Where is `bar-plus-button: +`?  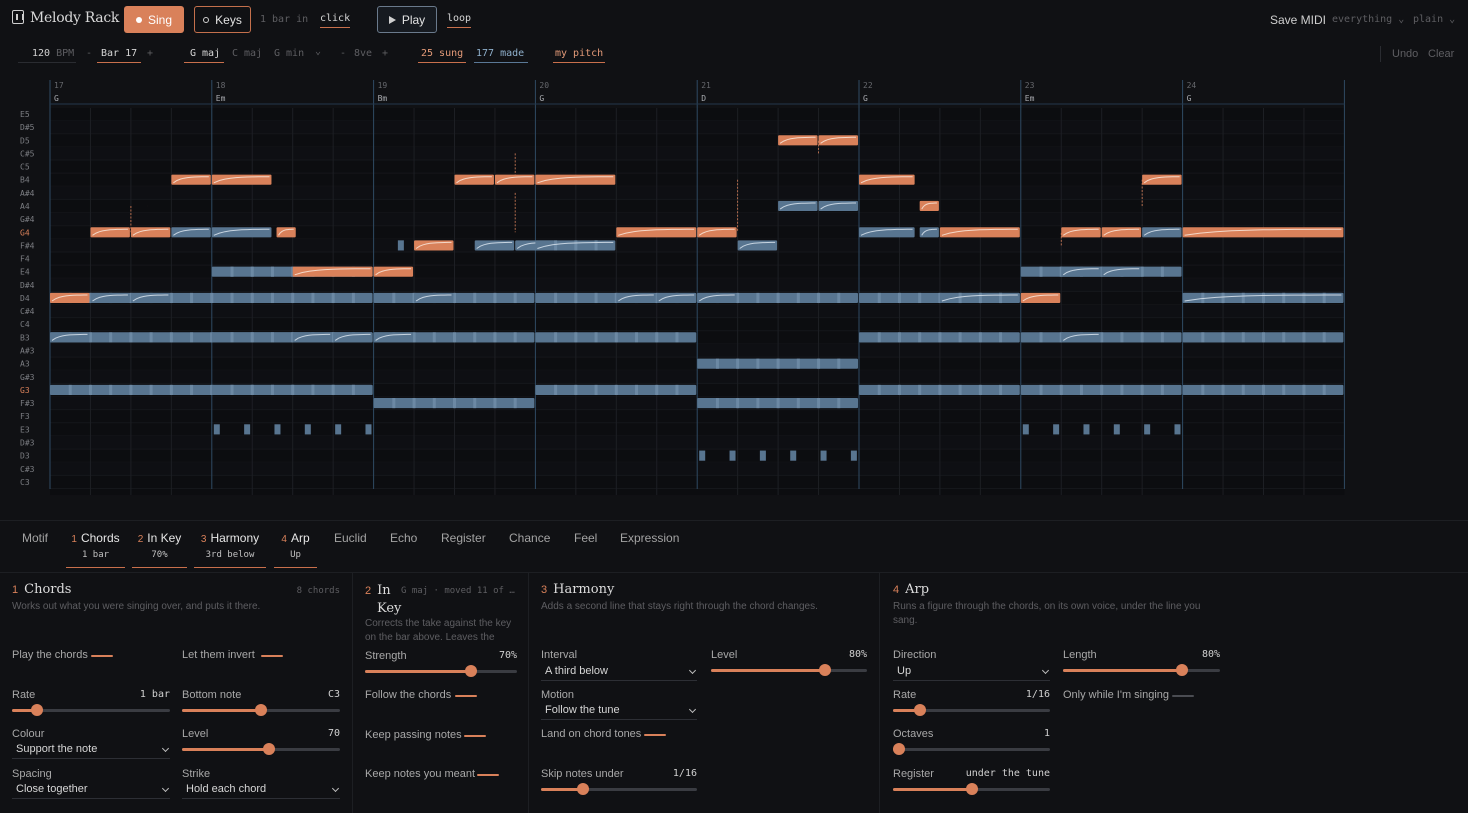 bar-plus-button: + is located at coordinates (150, 53).